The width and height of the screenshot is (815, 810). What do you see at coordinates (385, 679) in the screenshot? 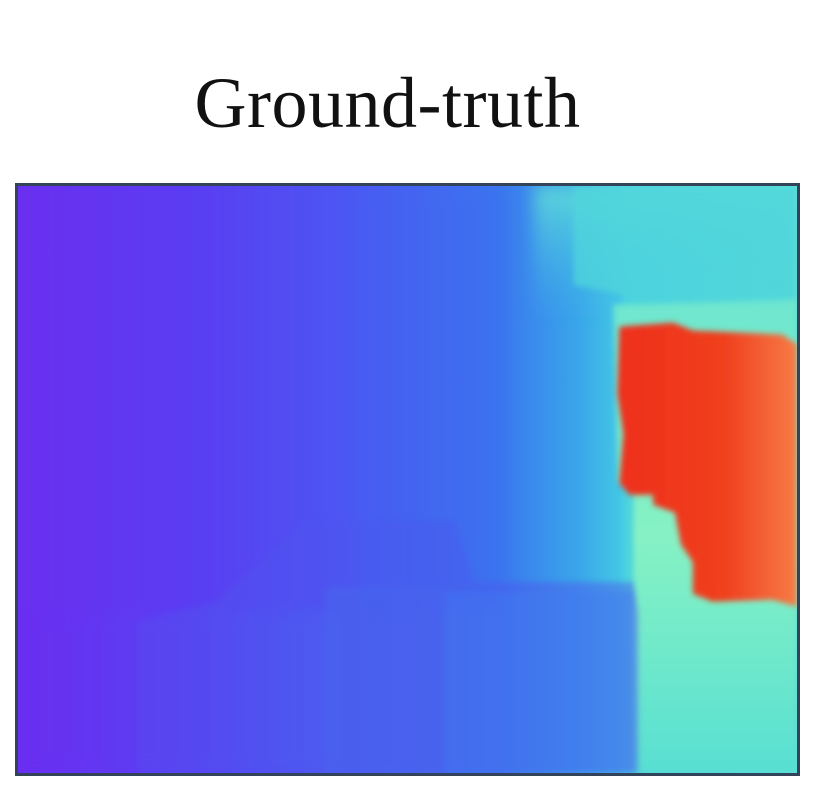
I see `furniture-front` at bounding box center [385, 679].